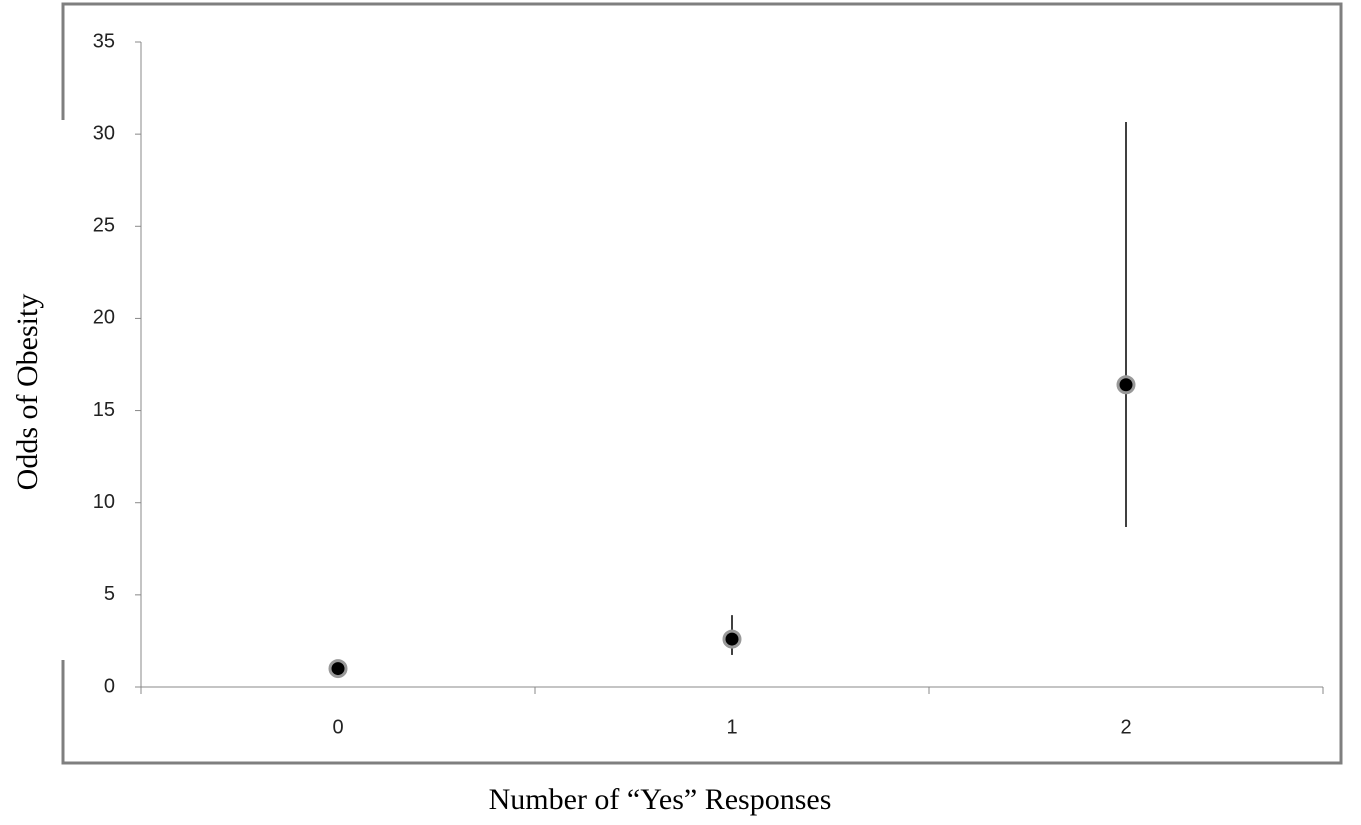  What do you see at coordinates (731, 727) in the screenshot?
I see `x-tick-label: 1` at bounding box center [731, 727].